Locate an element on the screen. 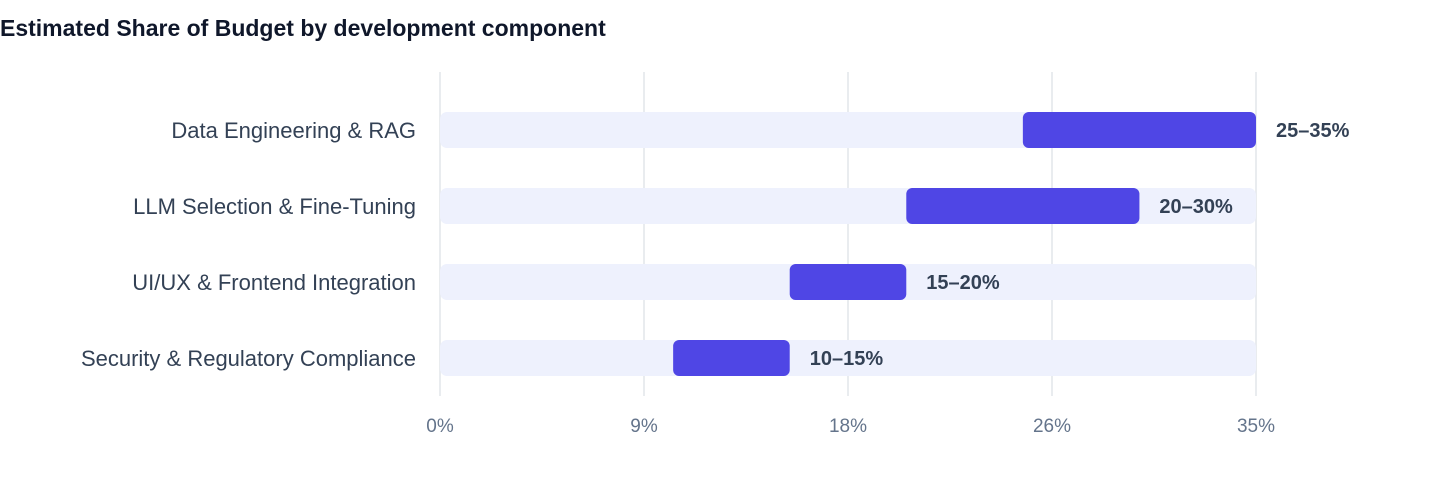 This screenshot has height=484, width=1440. bar-track is located at coordinates (848, 358).